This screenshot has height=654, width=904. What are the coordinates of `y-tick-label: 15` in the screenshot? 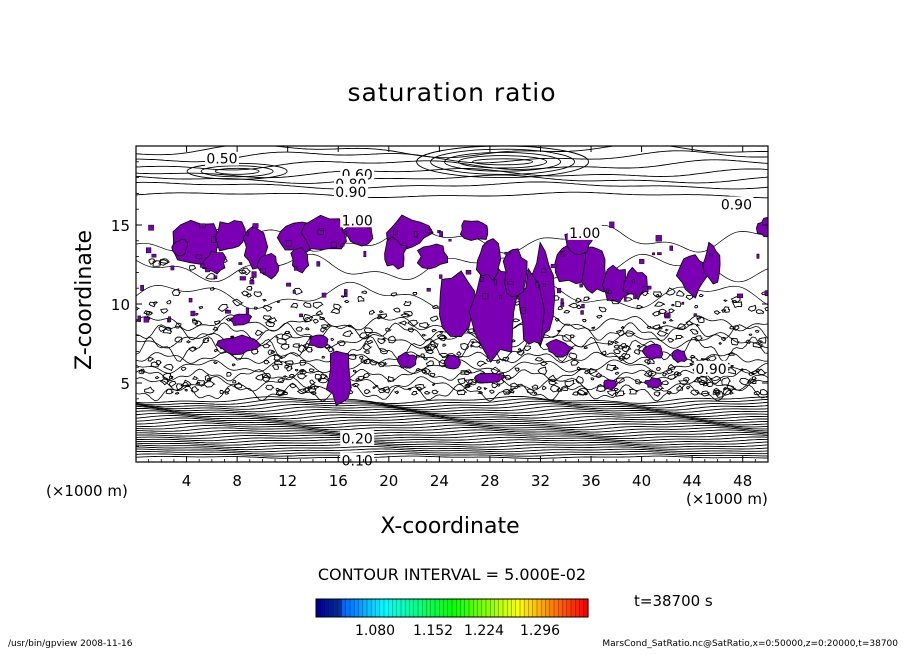 It's located at (120, 226).